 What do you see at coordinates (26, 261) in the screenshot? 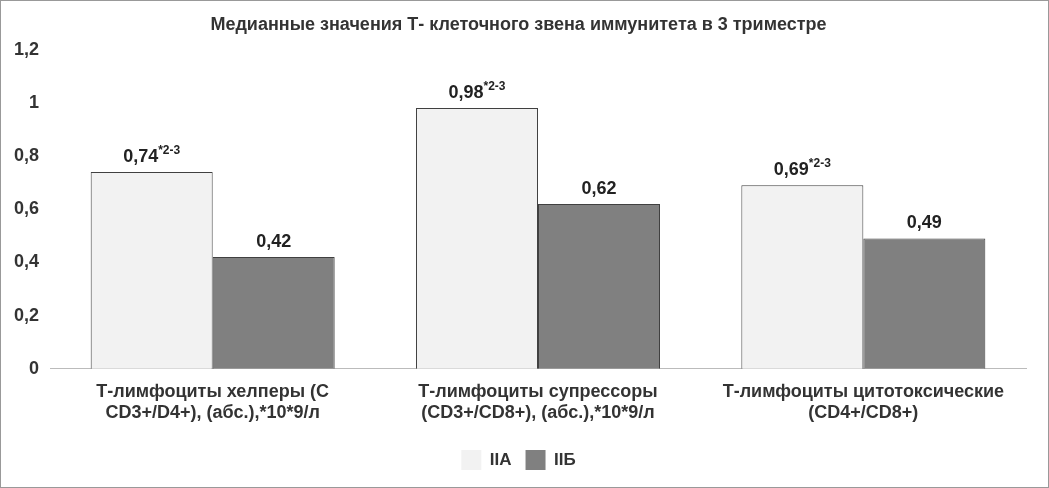
I see `y-tick-label: 0,4` at bounding box center [26, 261].